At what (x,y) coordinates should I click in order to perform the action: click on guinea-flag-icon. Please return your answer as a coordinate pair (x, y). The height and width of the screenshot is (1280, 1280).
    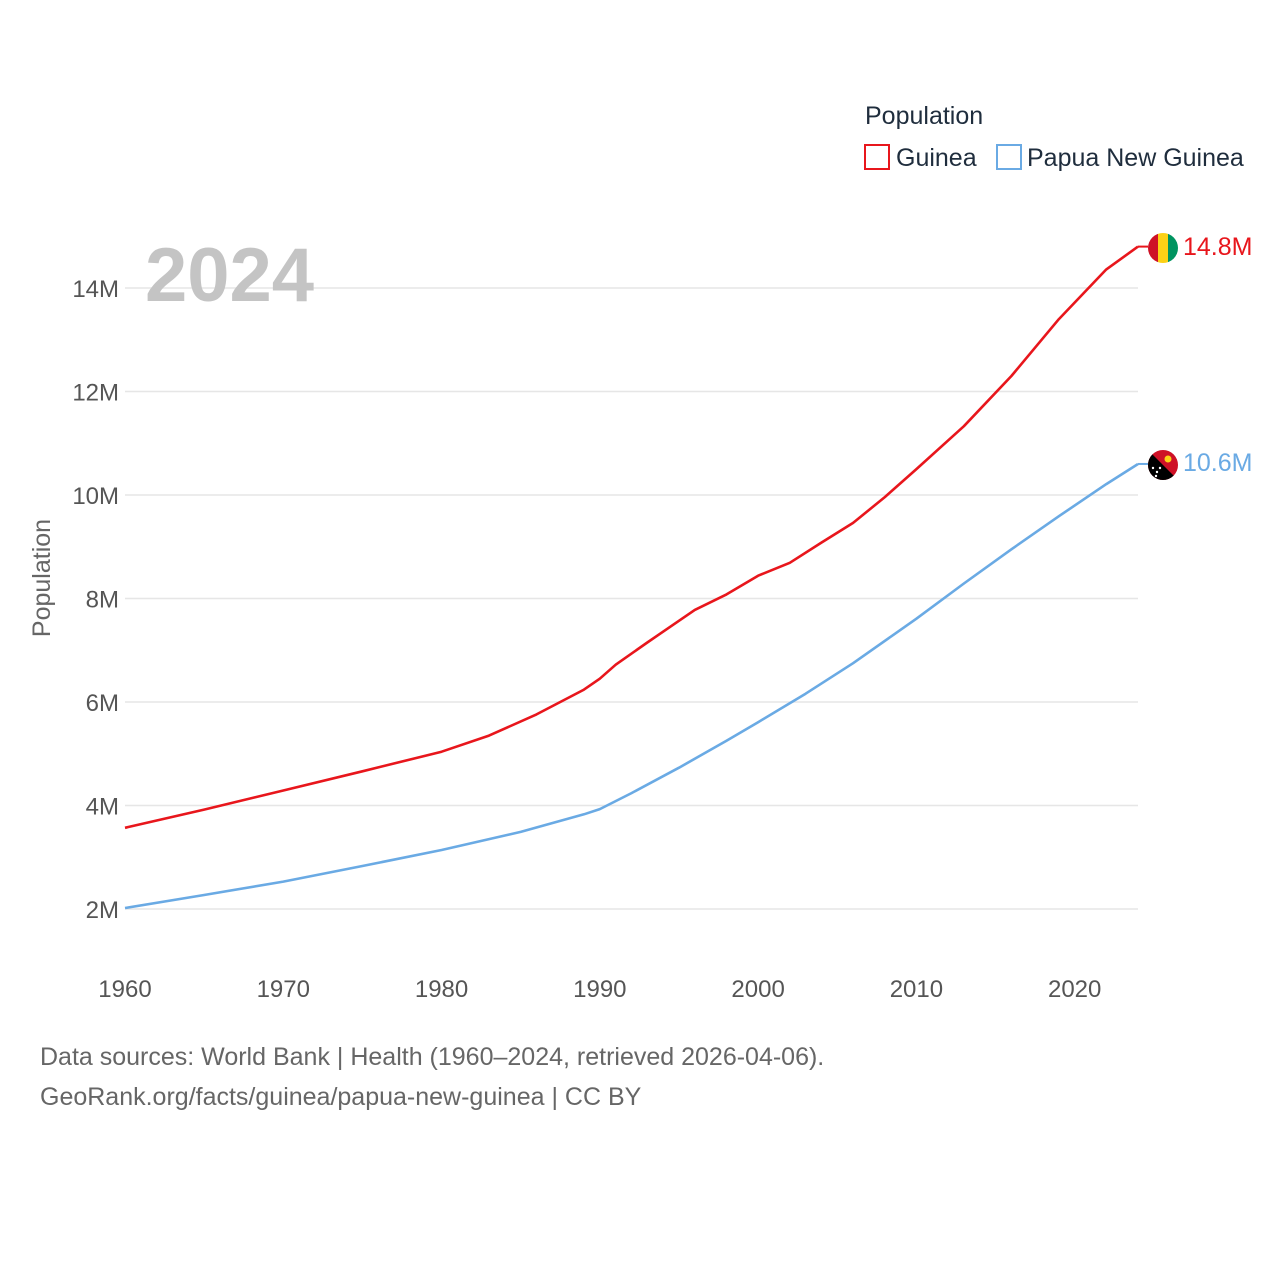
    Looking at the image, I should click on (1163, 248).